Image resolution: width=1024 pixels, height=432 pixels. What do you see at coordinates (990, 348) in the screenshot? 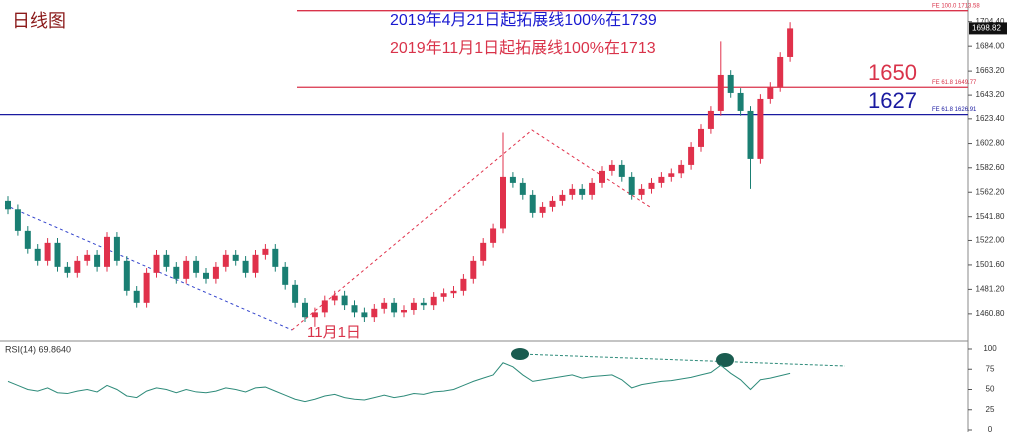
I see `y-tick-label: 100` at bounding box center [990, 348].